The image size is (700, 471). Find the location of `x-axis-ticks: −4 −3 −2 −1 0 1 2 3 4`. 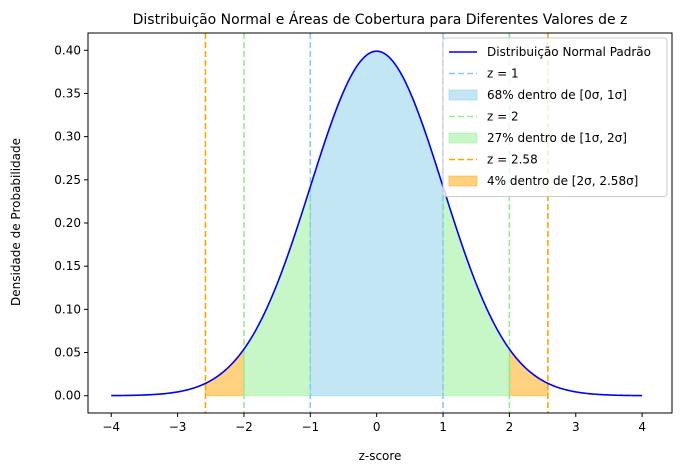

x-axis-ticks: −4 −3 −2 −1 0 1 2 3 4 is located at coordinates (374, 423).